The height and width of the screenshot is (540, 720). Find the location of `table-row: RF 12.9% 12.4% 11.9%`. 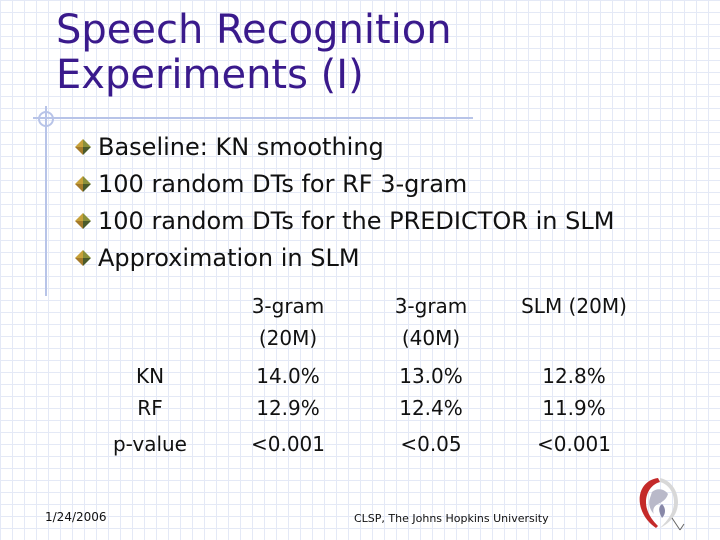

table-row: RF 12.9% 12.4% 11.9% is located at coordinates (363, 408).